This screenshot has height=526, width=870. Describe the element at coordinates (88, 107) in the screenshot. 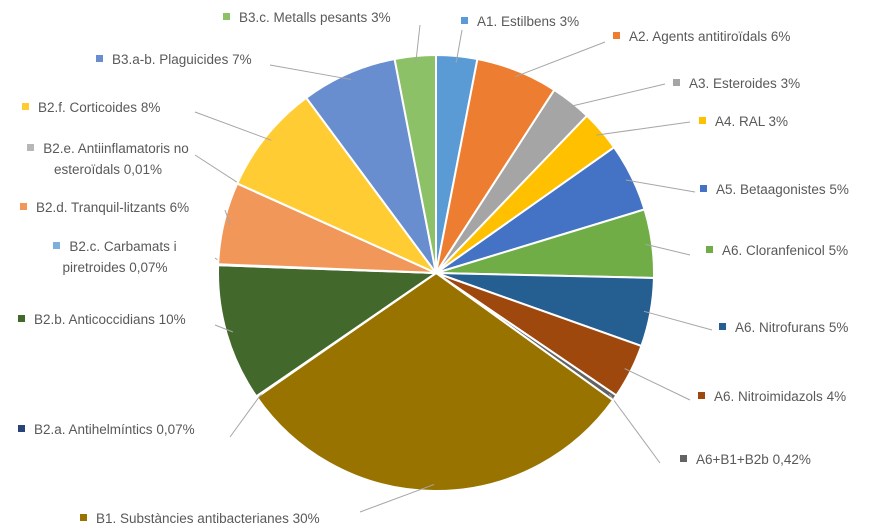

I see `category-label: B2.f. Corticoides` at that location.